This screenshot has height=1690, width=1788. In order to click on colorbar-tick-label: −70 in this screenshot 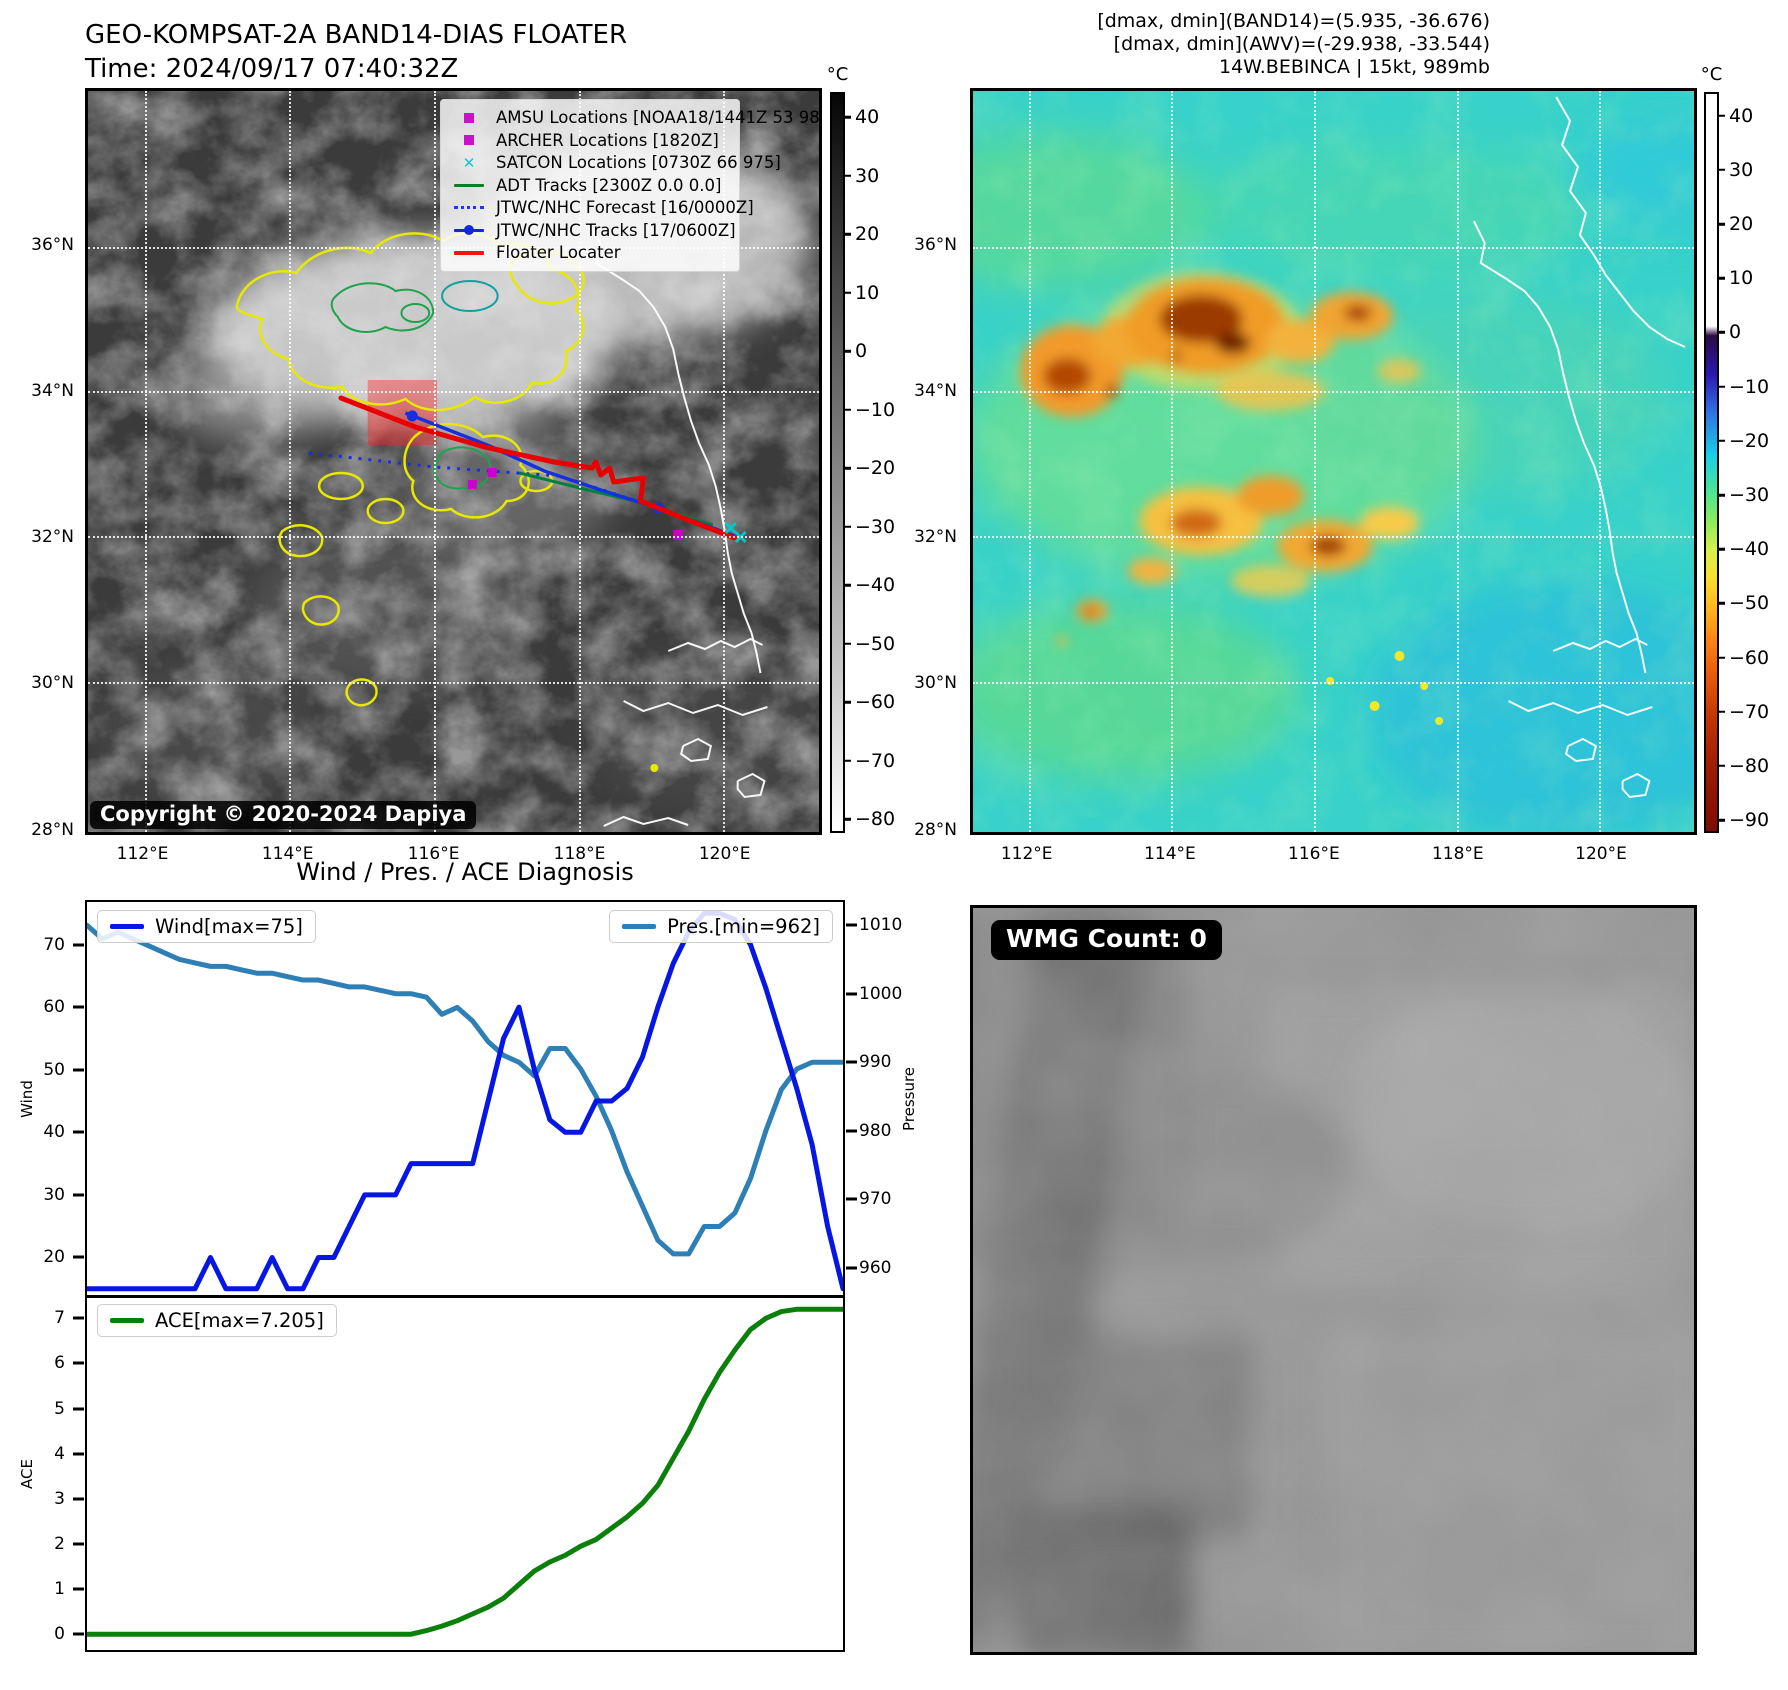, I will do `click(1749, 711)`.